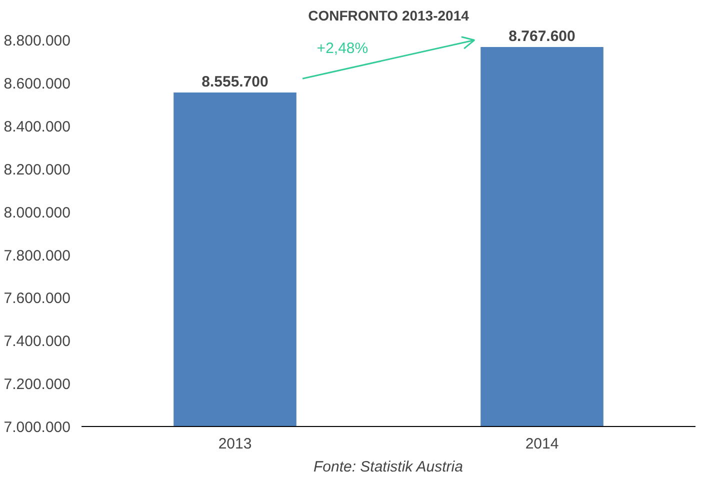 The height and width of the screenshot is (483, 705). I want to click on y-tick-label: 7.200.000, so click(37, 385).